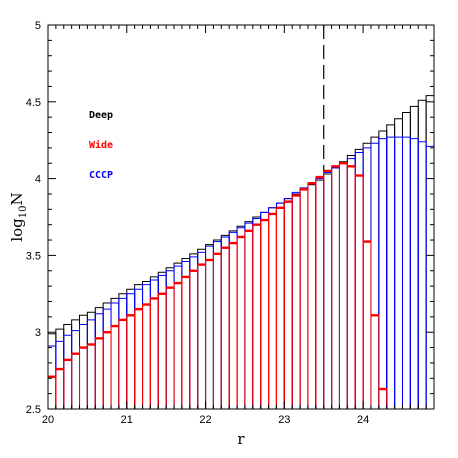 The height and width of the screenshot is (458, 458). What do you see at coordinates (17, 230) in the screenshot?
I see `y-axis-label-main: log` at bounding box center [17, 230].